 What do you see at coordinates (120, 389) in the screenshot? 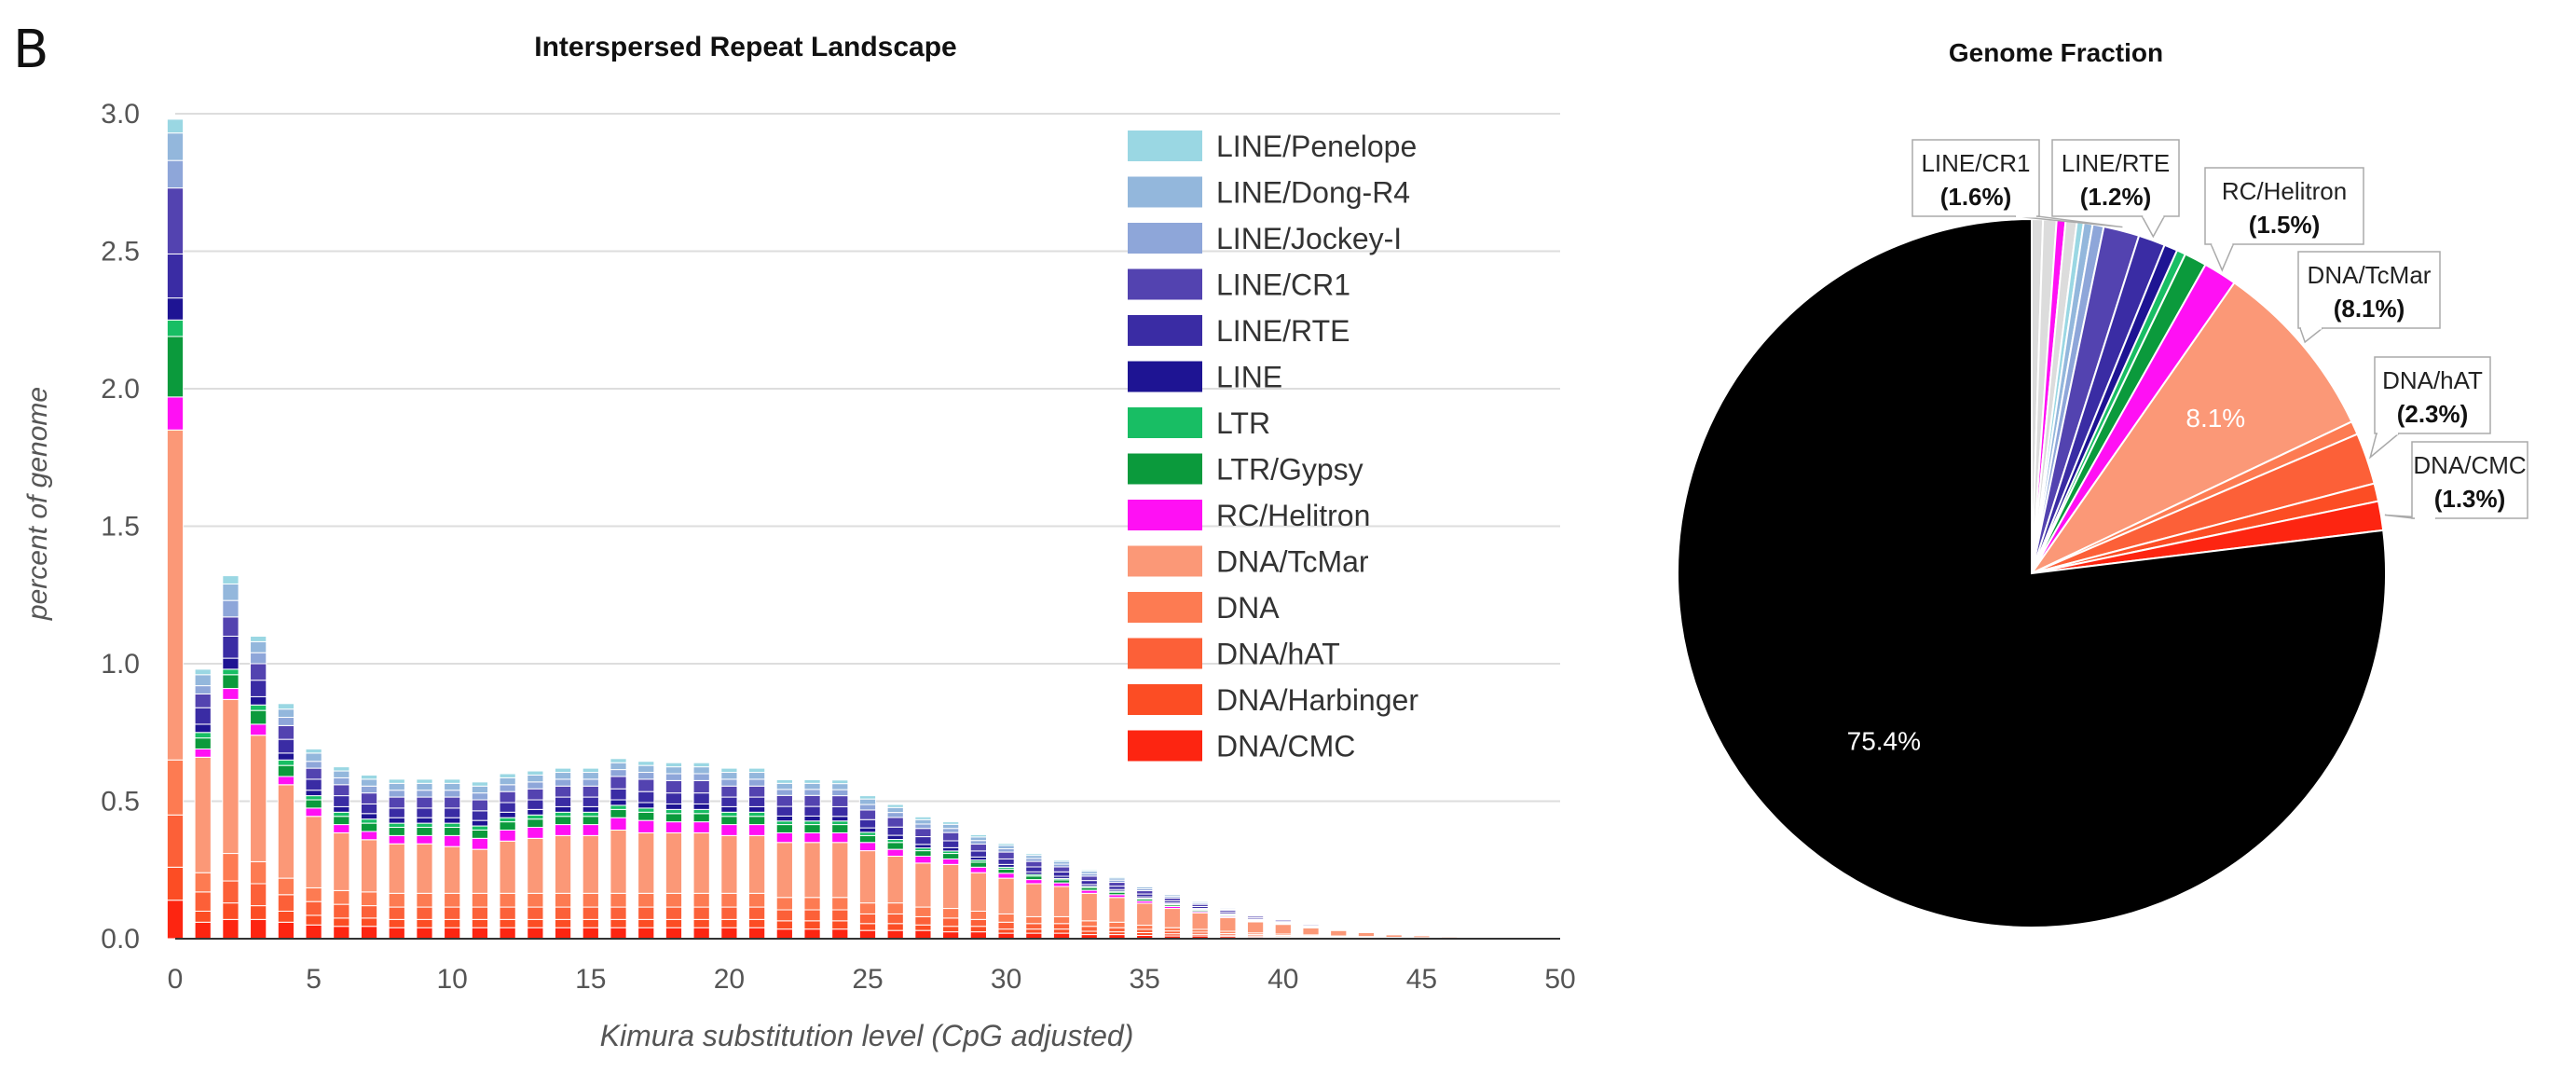
I see `y-tick-label: 2.0` at bounding box center [120, 389].